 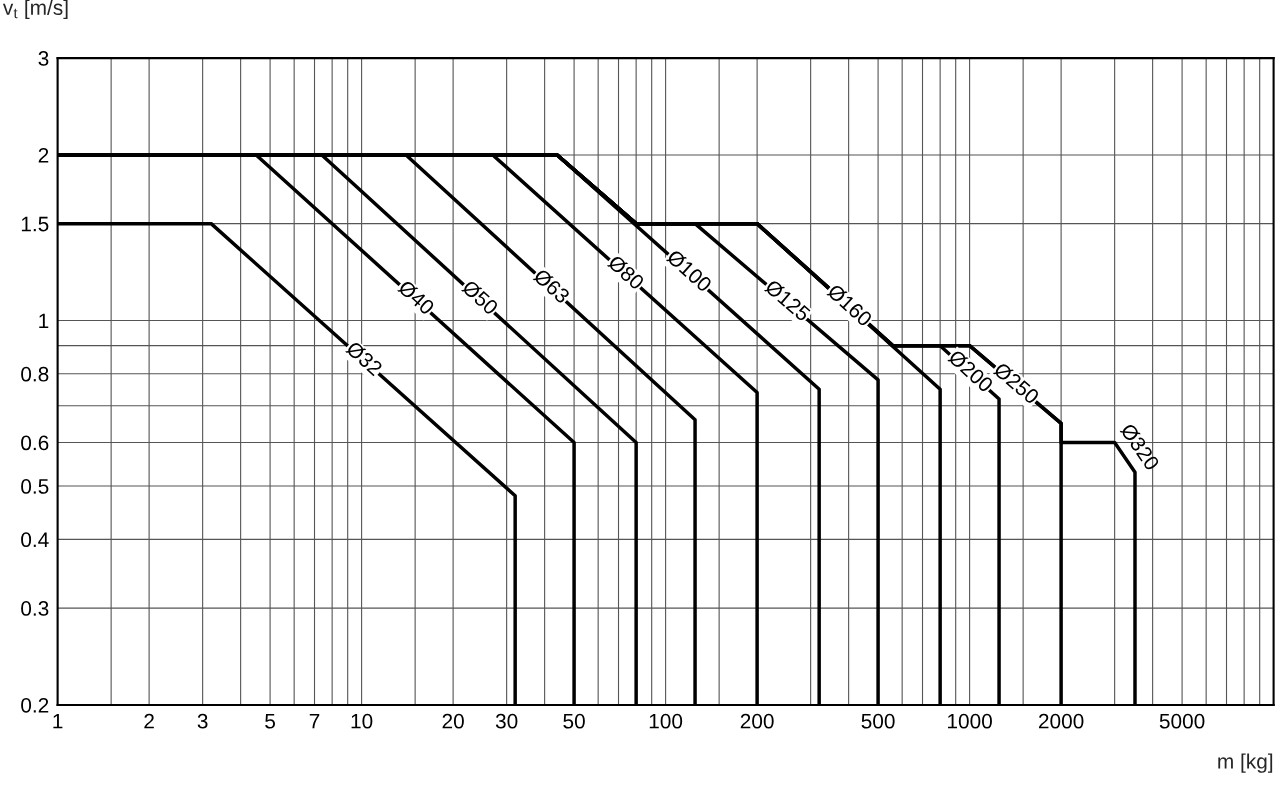 What do you see at coordinates (757, 721) in the screenshot?
I see `x-tick-label: 200` at bounding box center [757, 721].